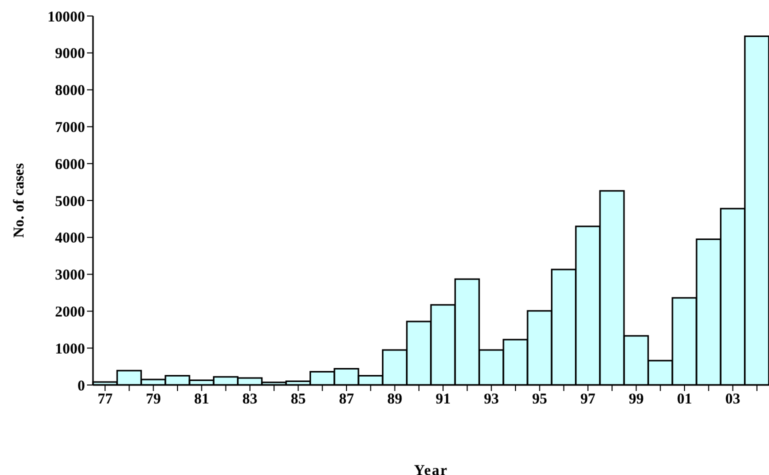 This screenshot has width=769, height=475. Describe the element at coordinates (588, 400) in the screenshot. I see `x-tick-label: 97` at that location.